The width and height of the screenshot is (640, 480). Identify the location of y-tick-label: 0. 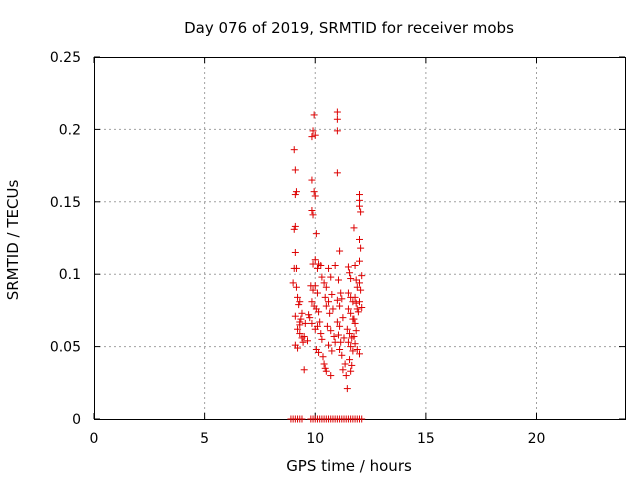
(76, 420).